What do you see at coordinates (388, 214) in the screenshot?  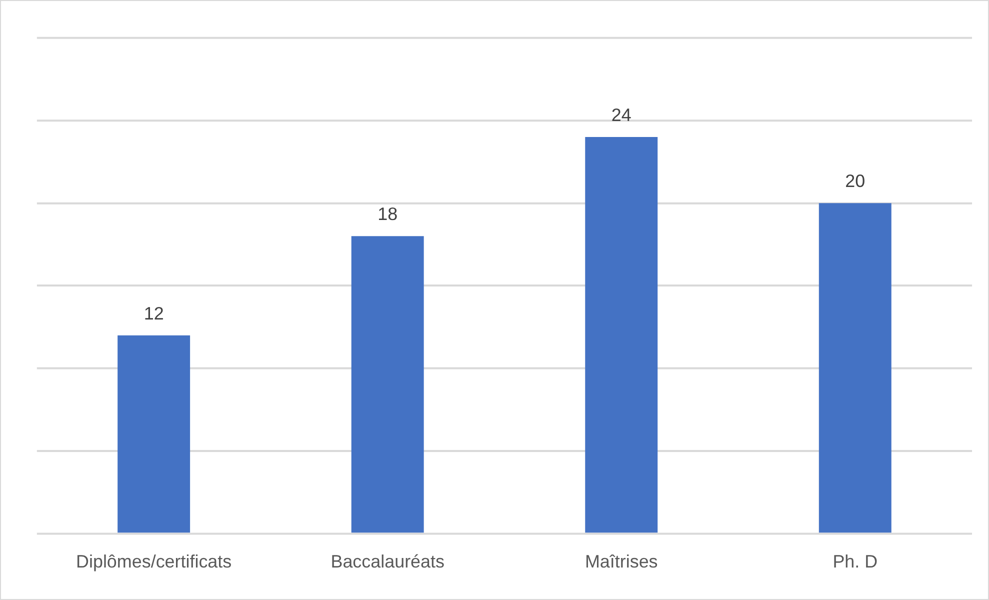 I see `data-label: 18` at bounding box center [388, 214].